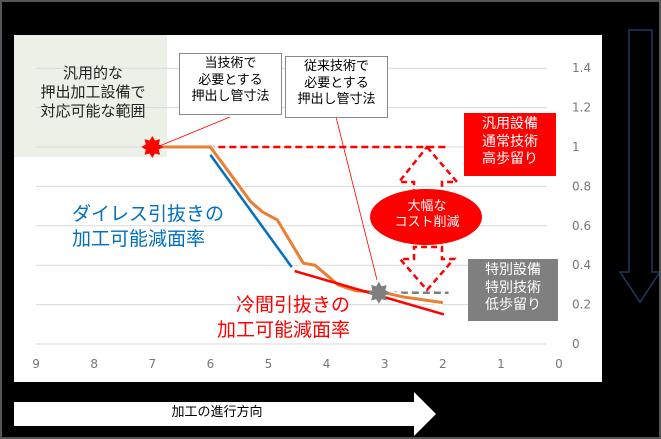 The image size is (661, 439). Describe the element at coordinates (581, 108) in the screenshot. I see `y-tick-label: 1.2` at that location.